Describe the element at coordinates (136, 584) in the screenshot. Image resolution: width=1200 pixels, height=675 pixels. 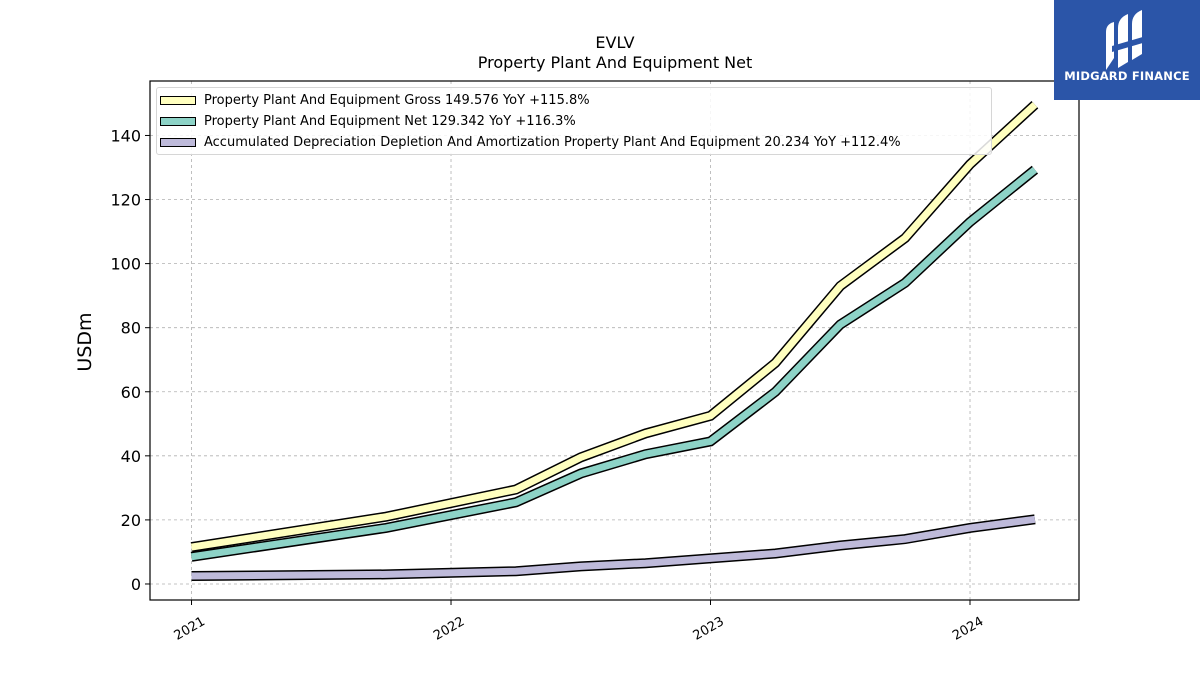
I see `y-tick-label: 0` at that location.